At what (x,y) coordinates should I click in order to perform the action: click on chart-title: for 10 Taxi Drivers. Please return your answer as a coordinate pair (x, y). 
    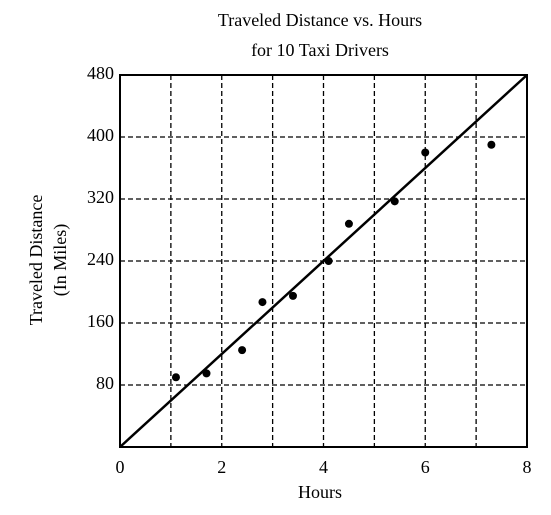
    Looking at the image, I should click on (320, 50).